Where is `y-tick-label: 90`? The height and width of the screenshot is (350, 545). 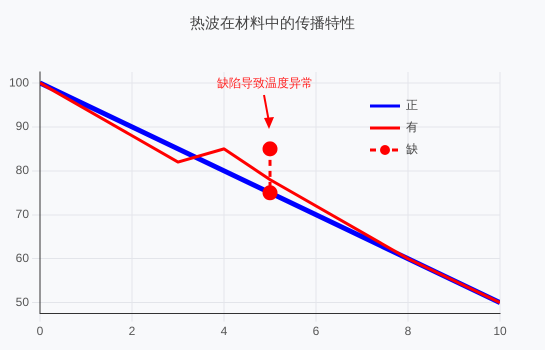
y-tick-label: 90 is located at coordinates (23, 126).